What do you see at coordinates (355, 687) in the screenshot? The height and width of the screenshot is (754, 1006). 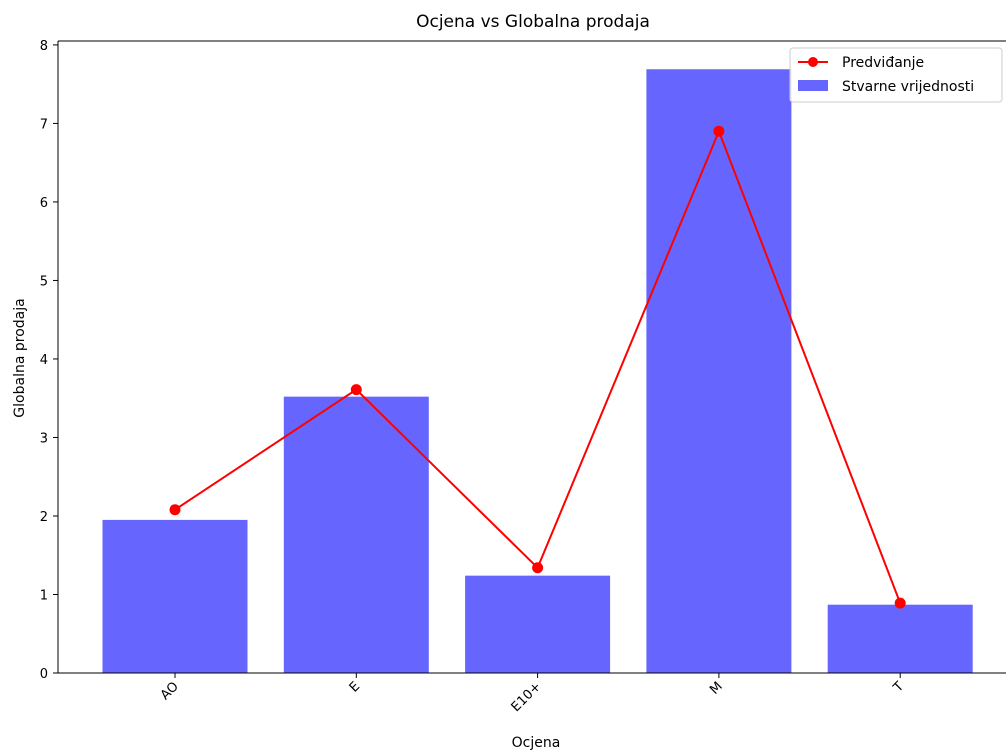 I see `x-tick-label: E` at bounding box center [355, 687].